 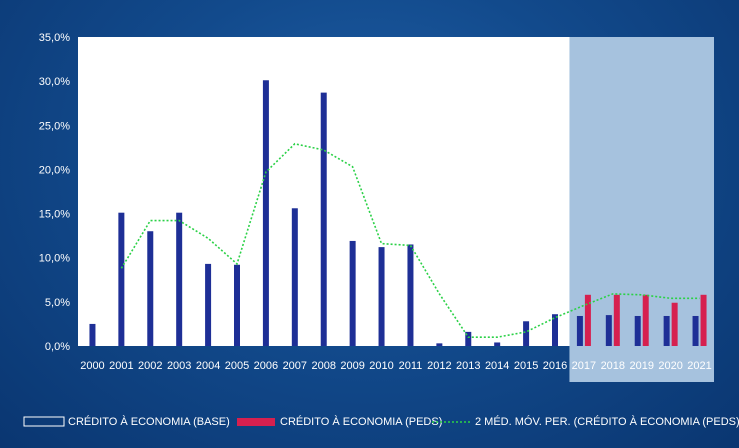 I want to click on bar-base-2004, so click(x=208, y=304).